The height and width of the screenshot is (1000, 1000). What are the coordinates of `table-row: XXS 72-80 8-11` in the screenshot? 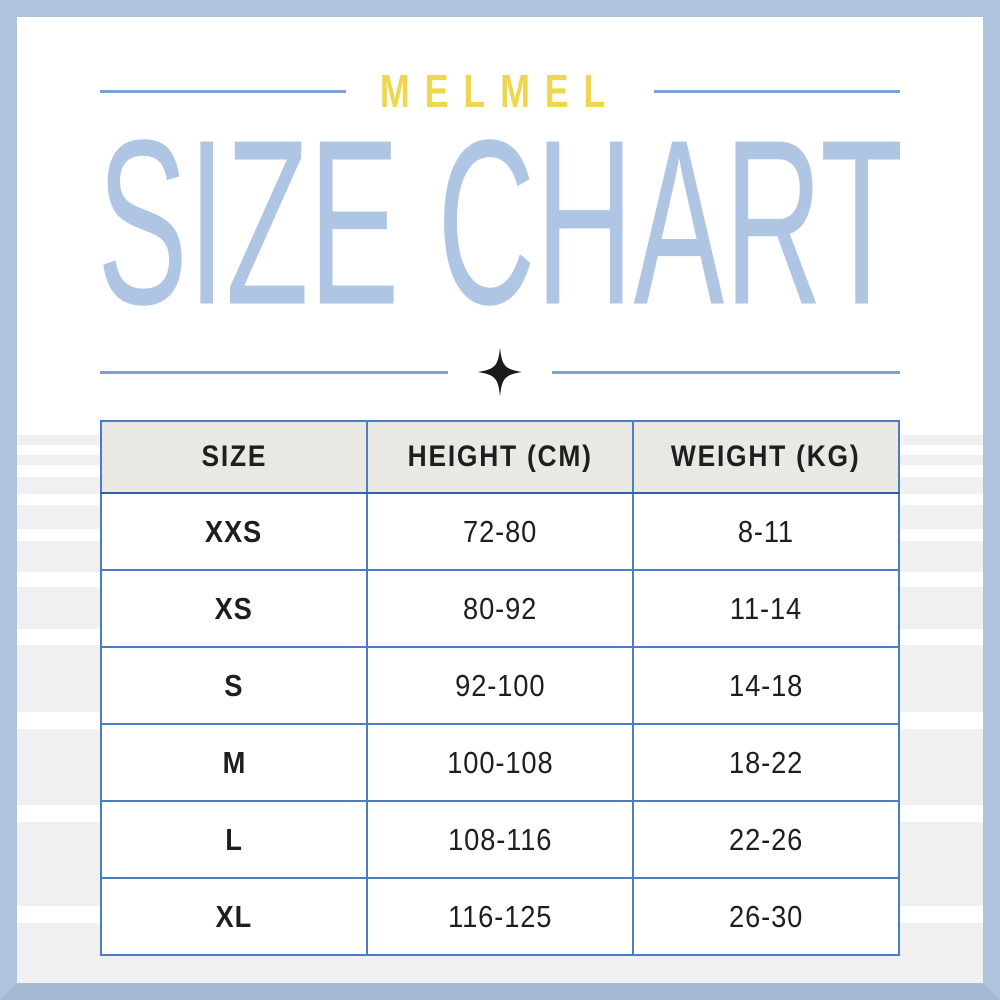 It's located at (500, 531).